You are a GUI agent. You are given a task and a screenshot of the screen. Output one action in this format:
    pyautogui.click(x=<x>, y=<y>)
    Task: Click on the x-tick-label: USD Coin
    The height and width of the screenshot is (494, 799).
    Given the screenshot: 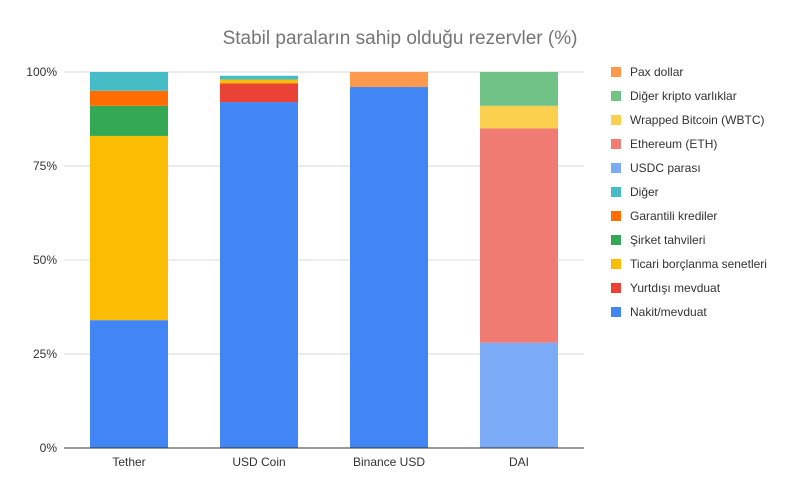 What is the action you would take?
    pyautogui.click(x=258, y=462)
    